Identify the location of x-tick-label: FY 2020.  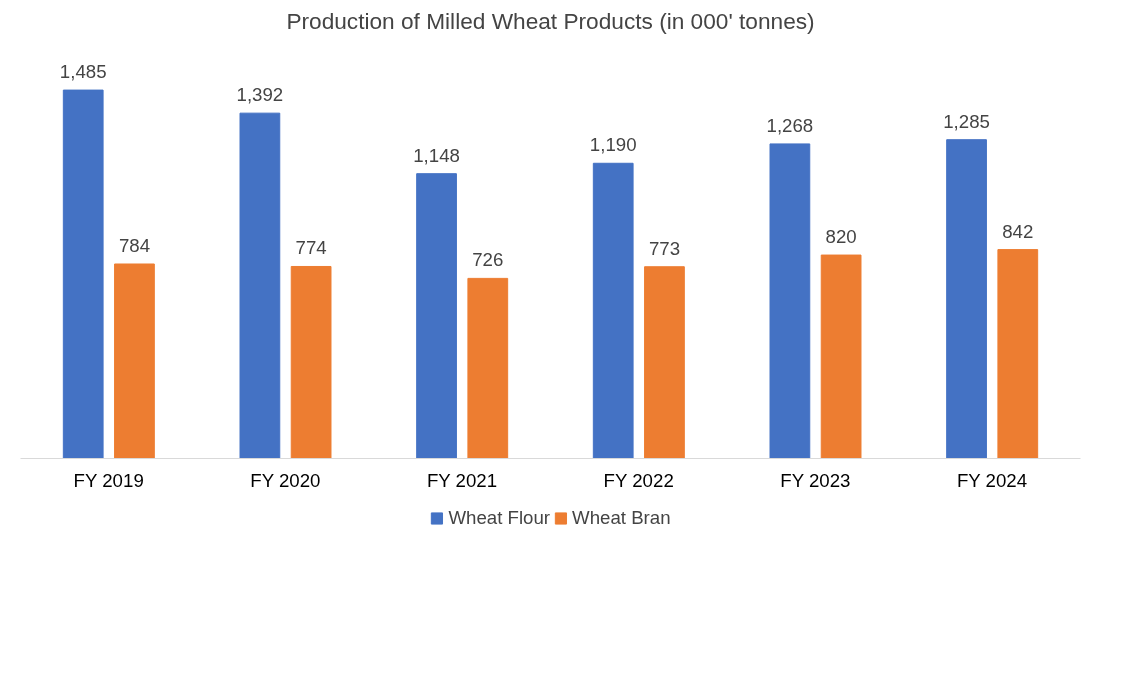
(285, 480).